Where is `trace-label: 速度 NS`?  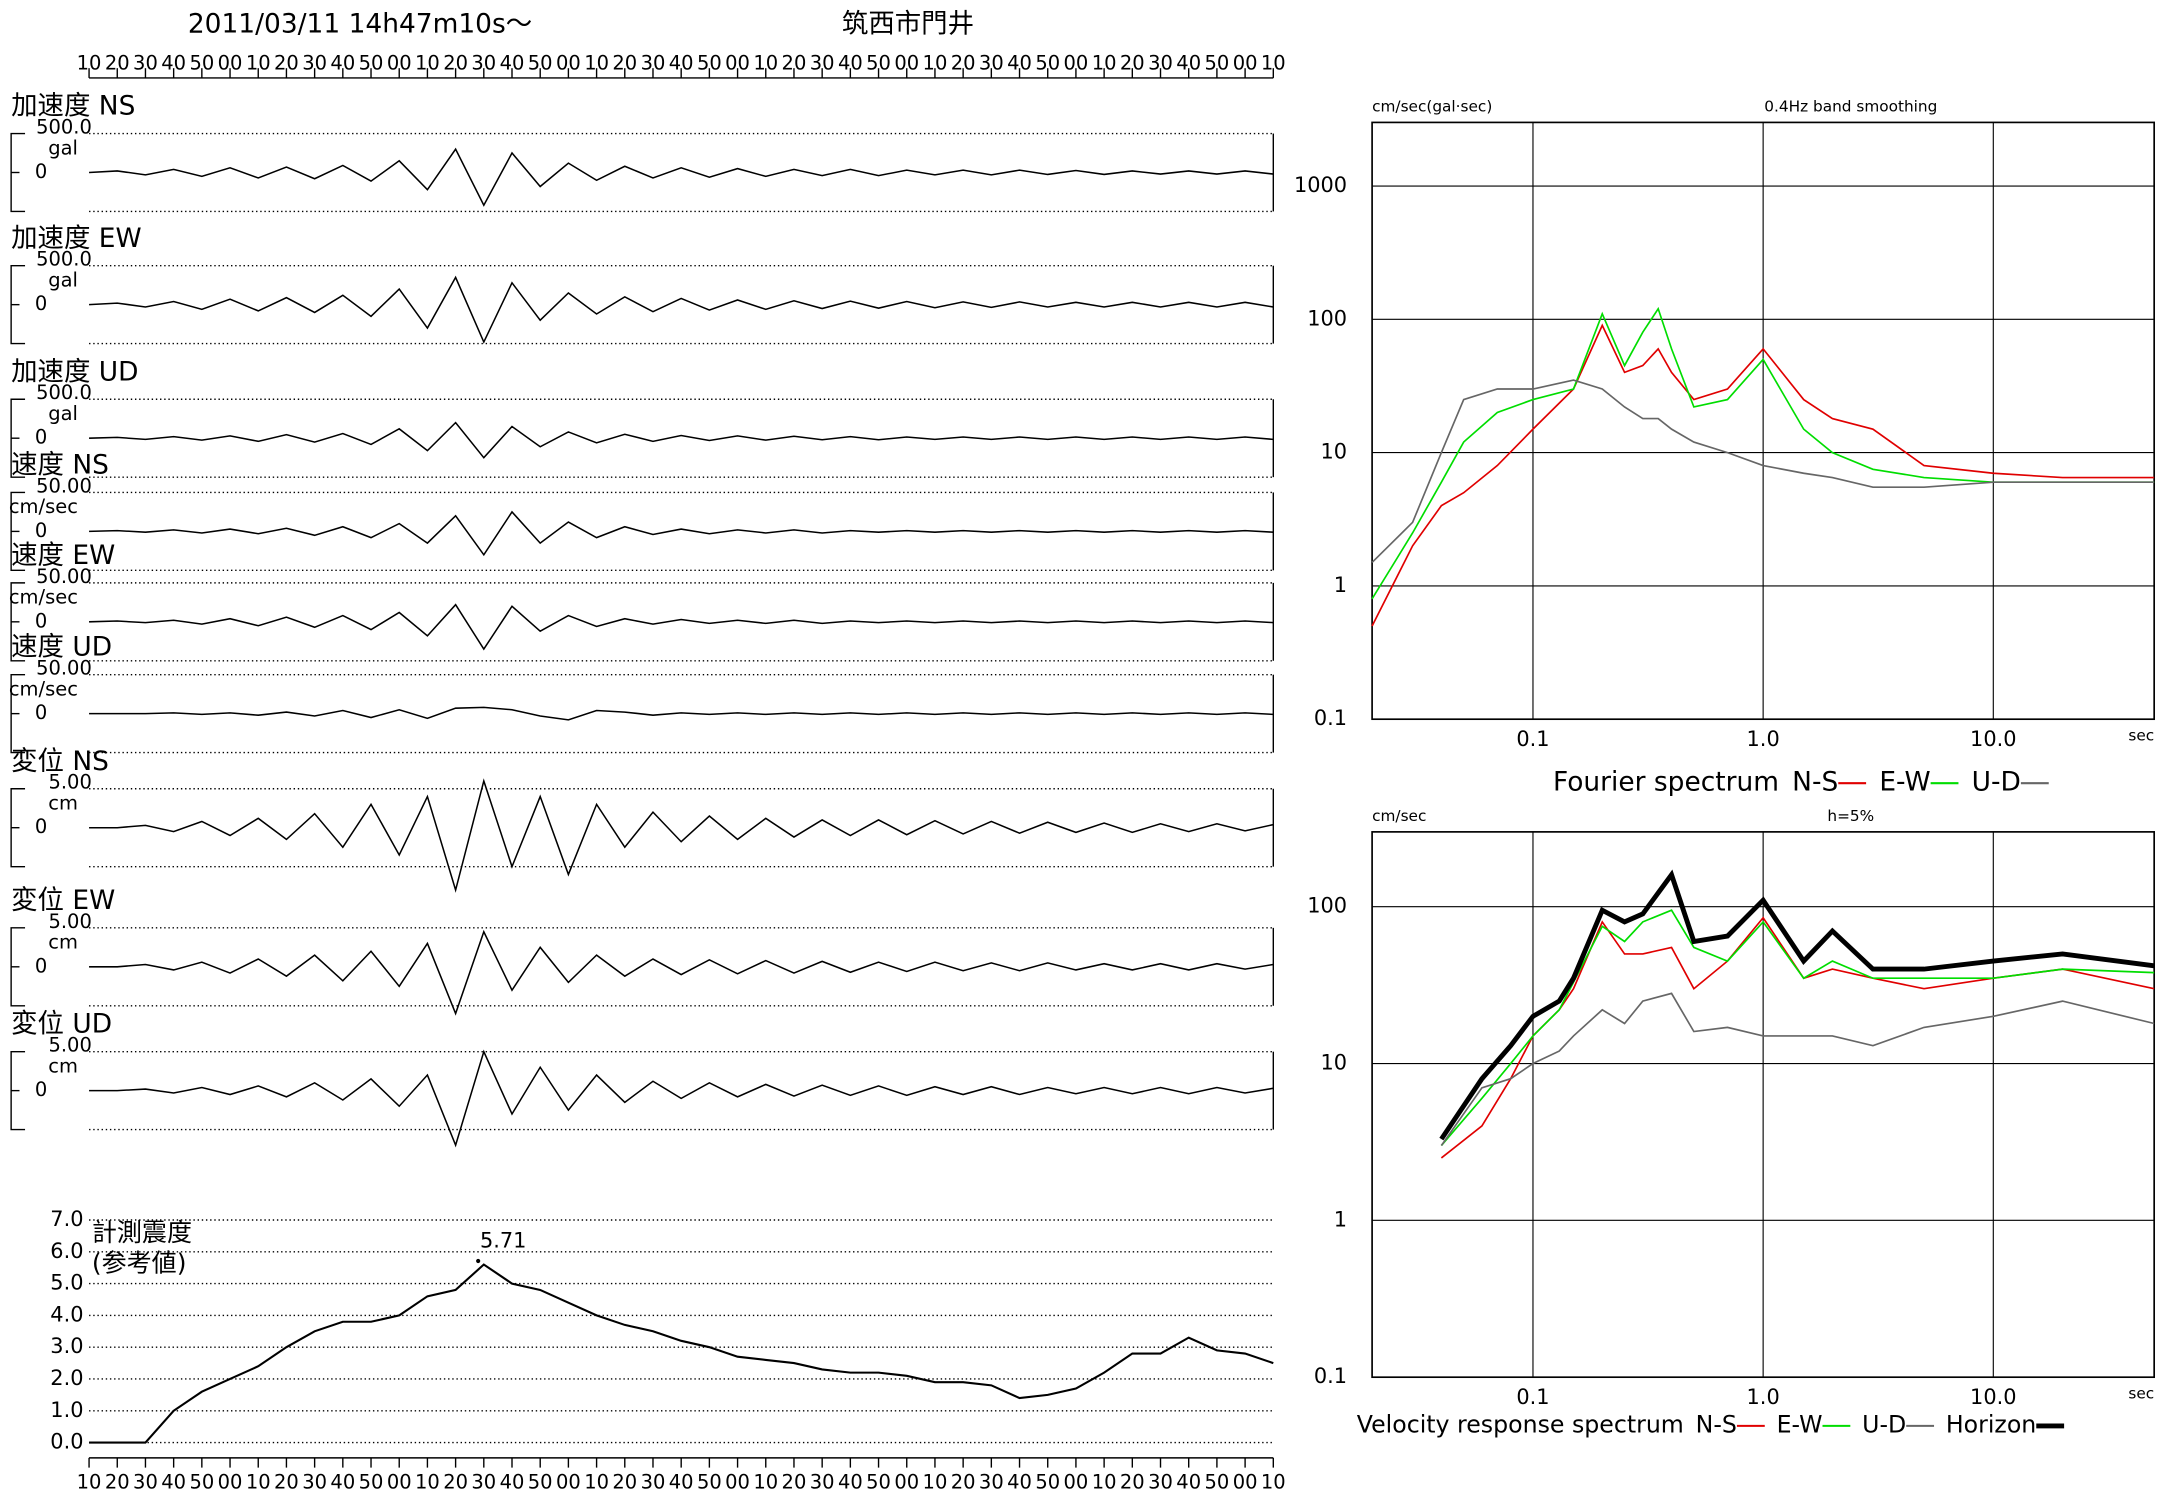
trace-label: 速度 NS is located at coordinates (60, 465).